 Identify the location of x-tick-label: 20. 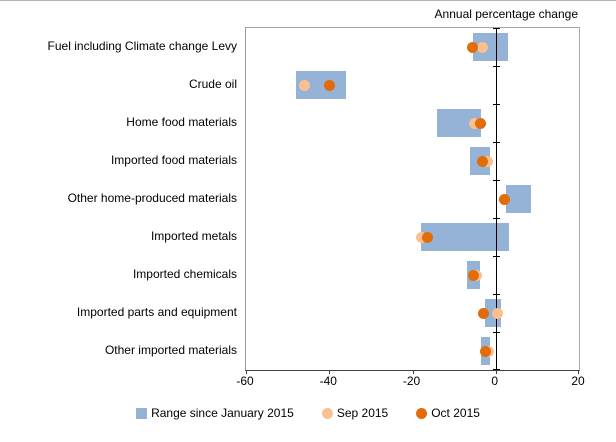
(578, 381).